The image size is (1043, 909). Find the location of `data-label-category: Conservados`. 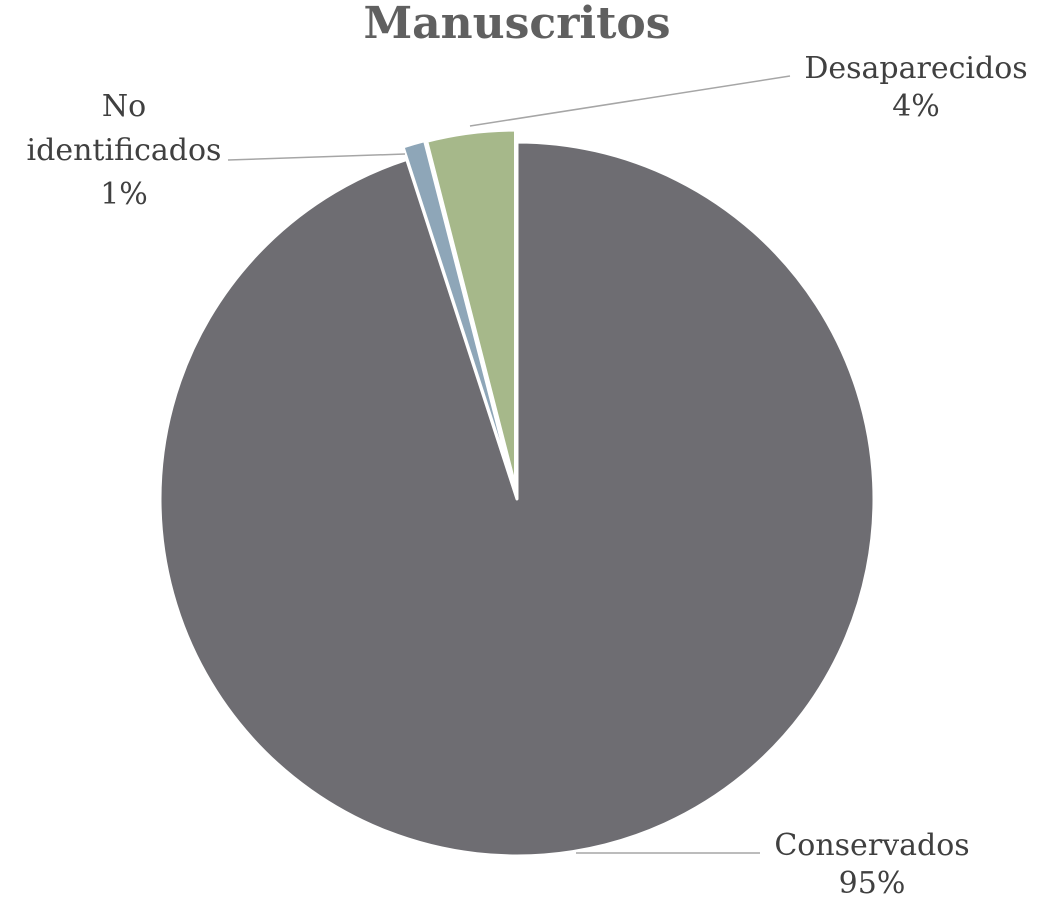

data-label-category: Conservados is located at coordinates (871, 845).